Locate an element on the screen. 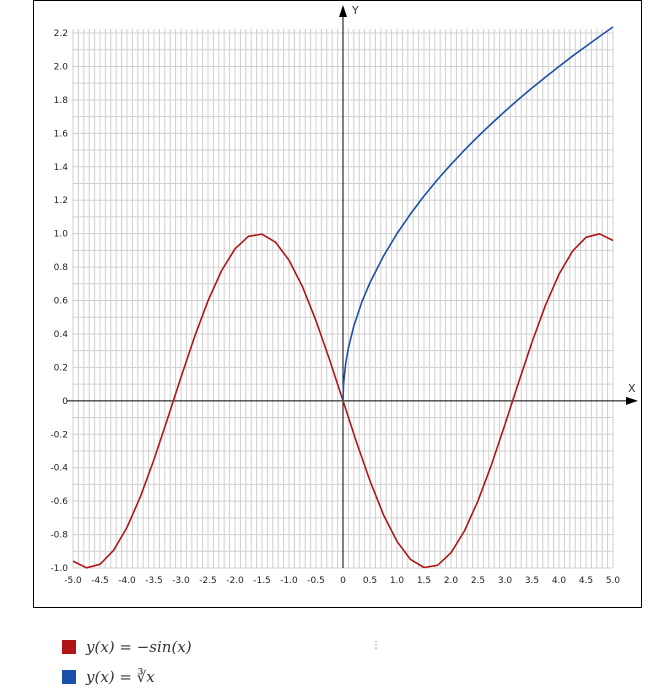  legend-item-cbrt: y(x) = ∛x is located at coordinates (127, 677).